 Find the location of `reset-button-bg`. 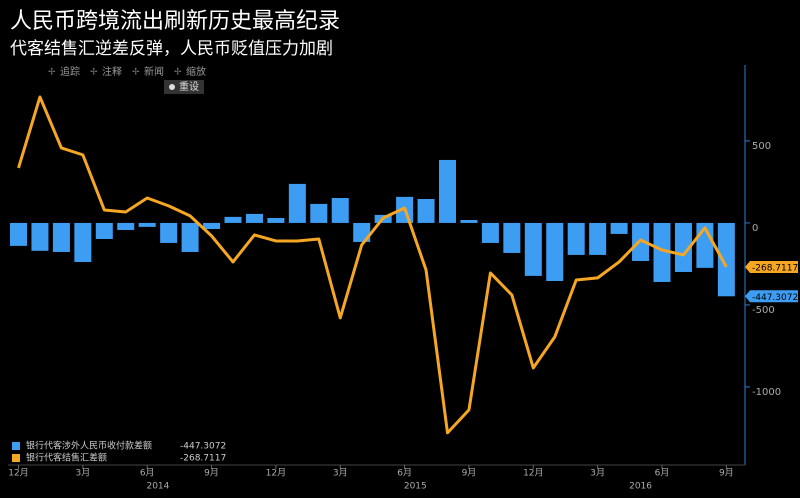

reset-button-bg is located at coordinates (184, 87).